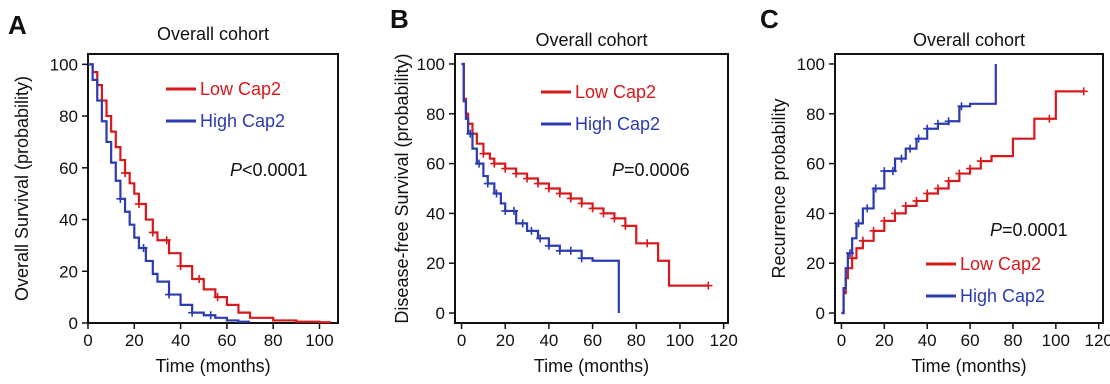 Image resolution: width=1110 pixels, height=384 pixels. What do you see at coordinates (275, 170) in the screenshot?
I see `p-value-text: <0.0001` at bounding box center [275, 170].